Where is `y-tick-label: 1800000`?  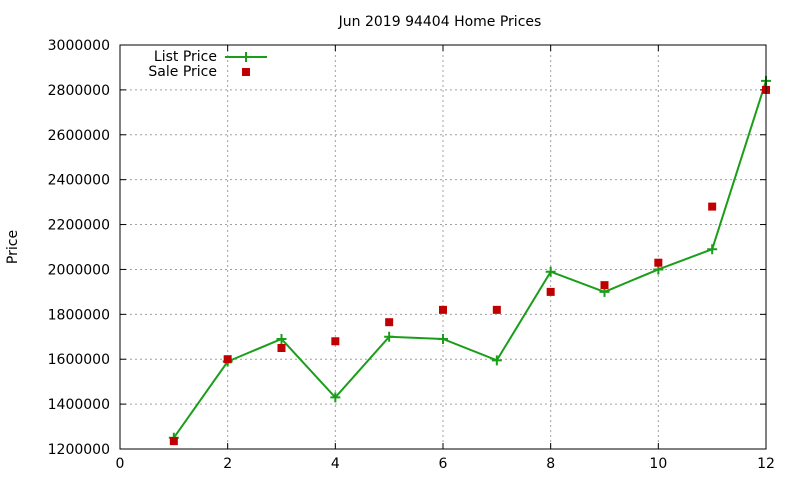
y-tick-label: 1800000 is located at coordinates (79, 315).